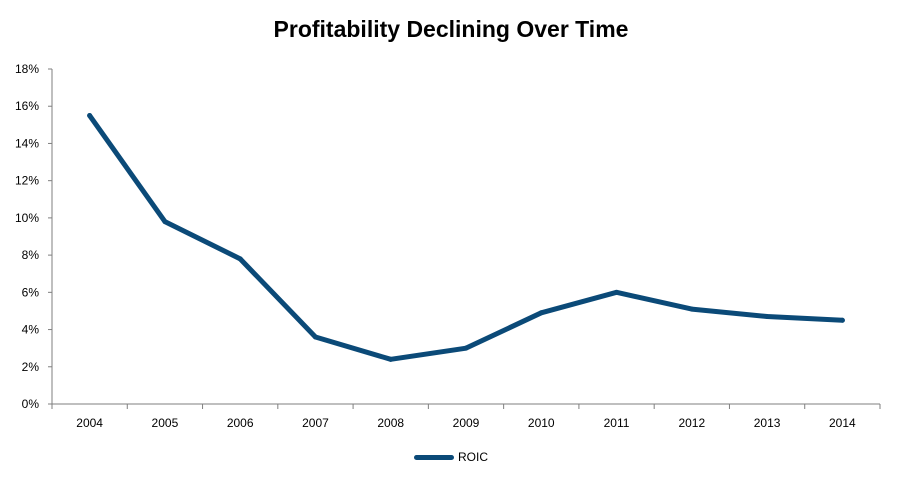 Image resolution: width=902 pixels, height=487 pixels. Describe the element at coordinates (541, 423) in the screenshot. I see `x-tick-label: 2010` at that location.